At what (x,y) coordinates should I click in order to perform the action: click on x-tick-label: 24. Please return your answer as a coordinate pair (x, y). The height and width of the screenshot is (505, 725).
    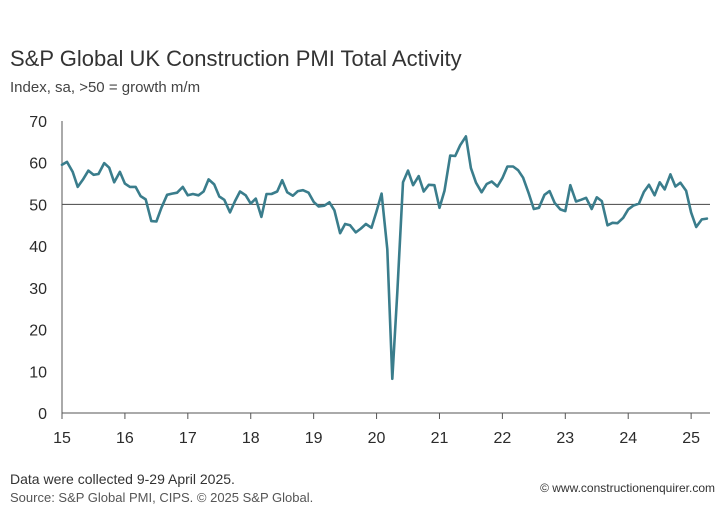
    Looking at the image, I should click on (628, 438).